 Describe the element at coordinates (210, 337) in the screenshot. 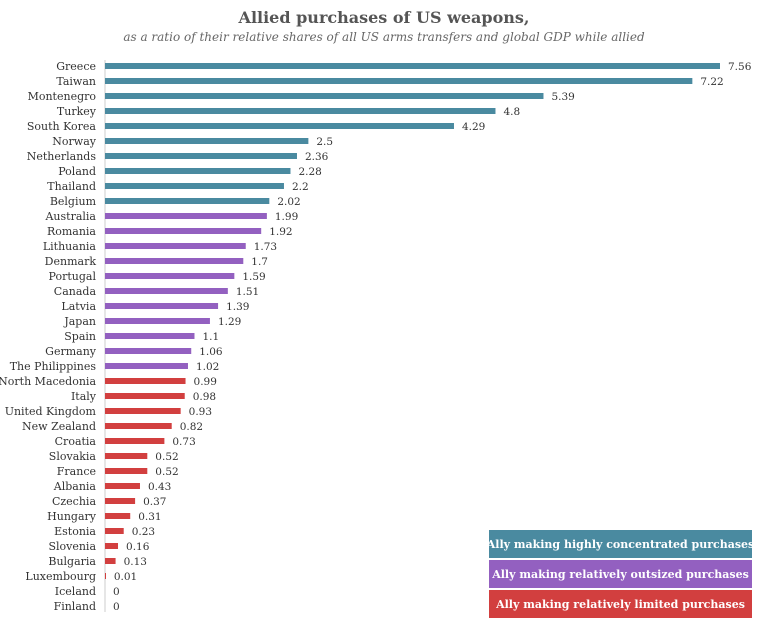

I see `value-label-spain: 1.1` at that location.